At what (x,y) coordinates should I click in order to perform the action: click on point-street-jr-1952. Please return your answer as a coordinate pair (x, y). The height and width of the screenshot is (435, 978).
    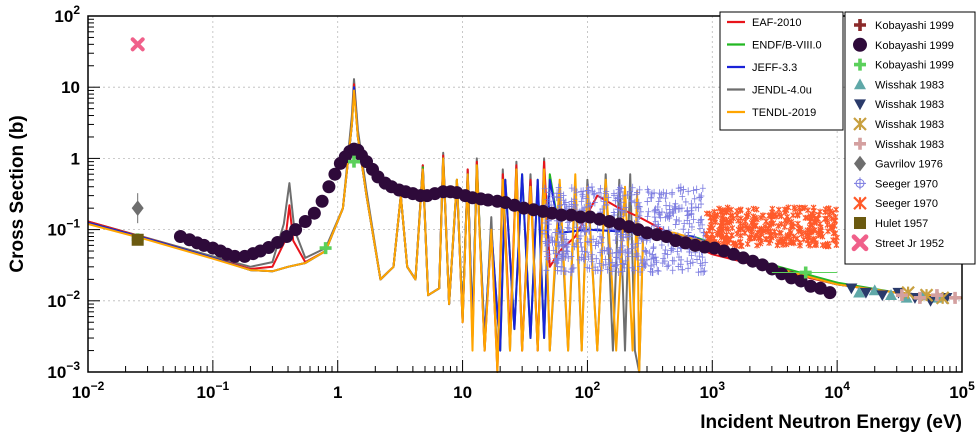
    Looking at the image, I should click on (137, 44).